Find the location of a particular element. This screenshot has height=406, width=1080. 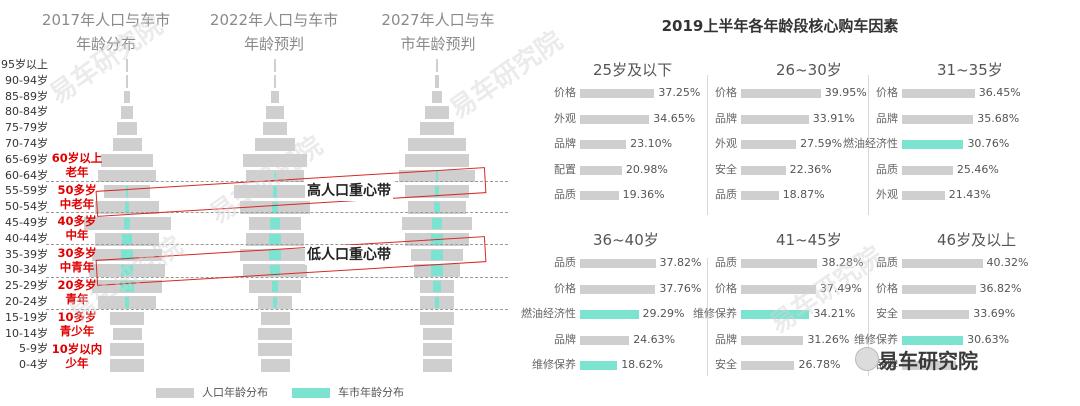

age-label: 55-59岁 is located at coordinates (26, 191).